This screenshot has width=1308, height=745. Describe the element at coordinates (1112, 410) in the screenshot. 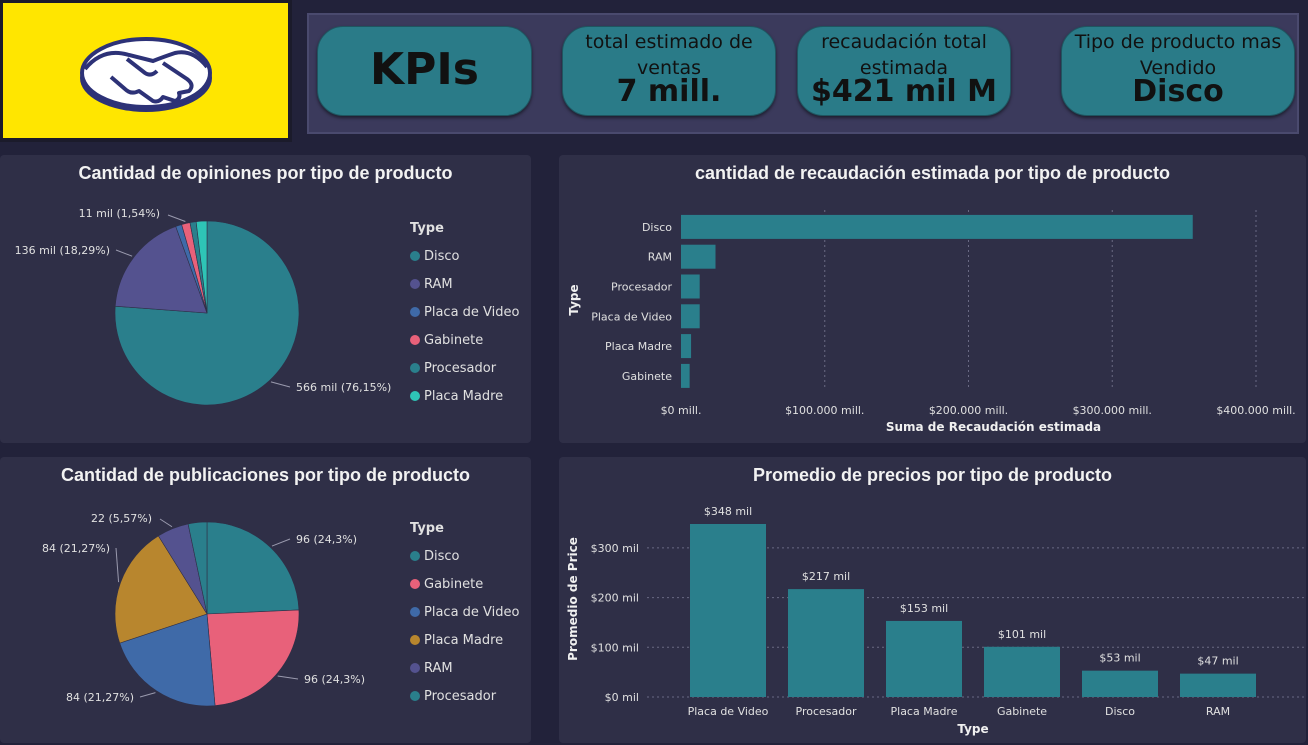

I see `x-tick-label: $300.000 mill.` at that location.